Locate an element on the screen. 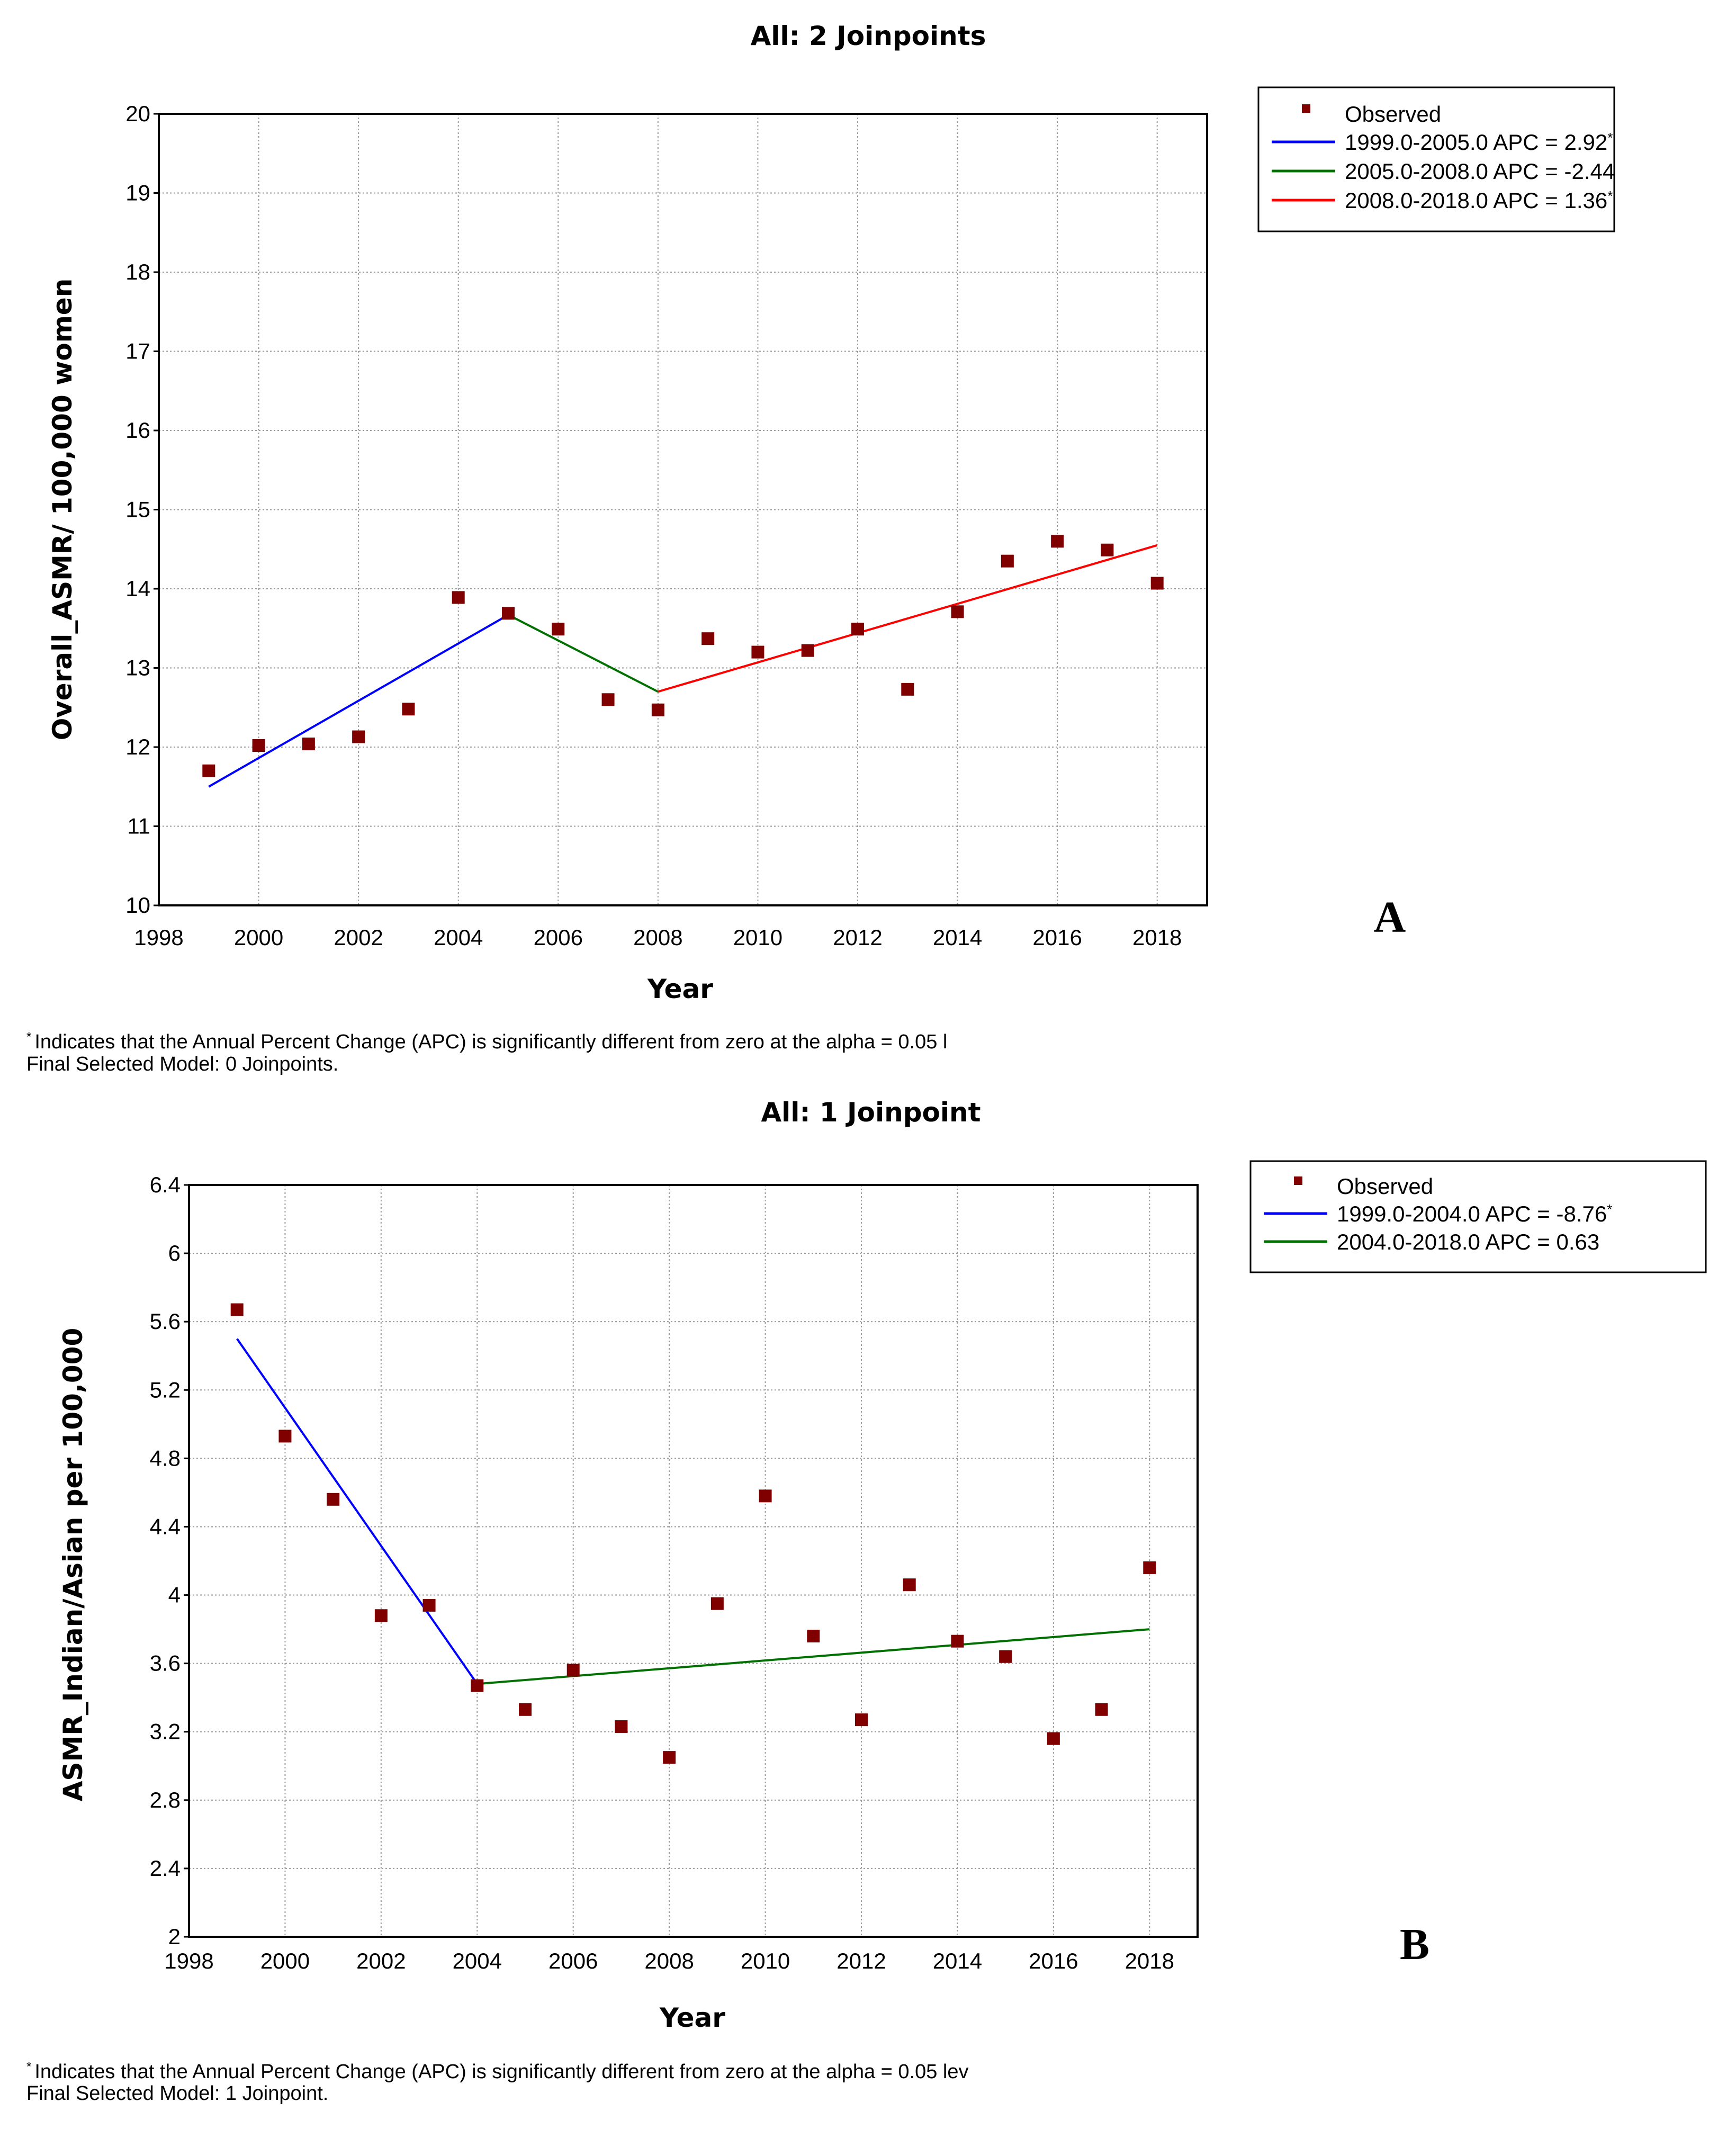 The height and width of the screenshot is (2129, 1736). y-tick-label: 16 is located at coordinates (137, 431).